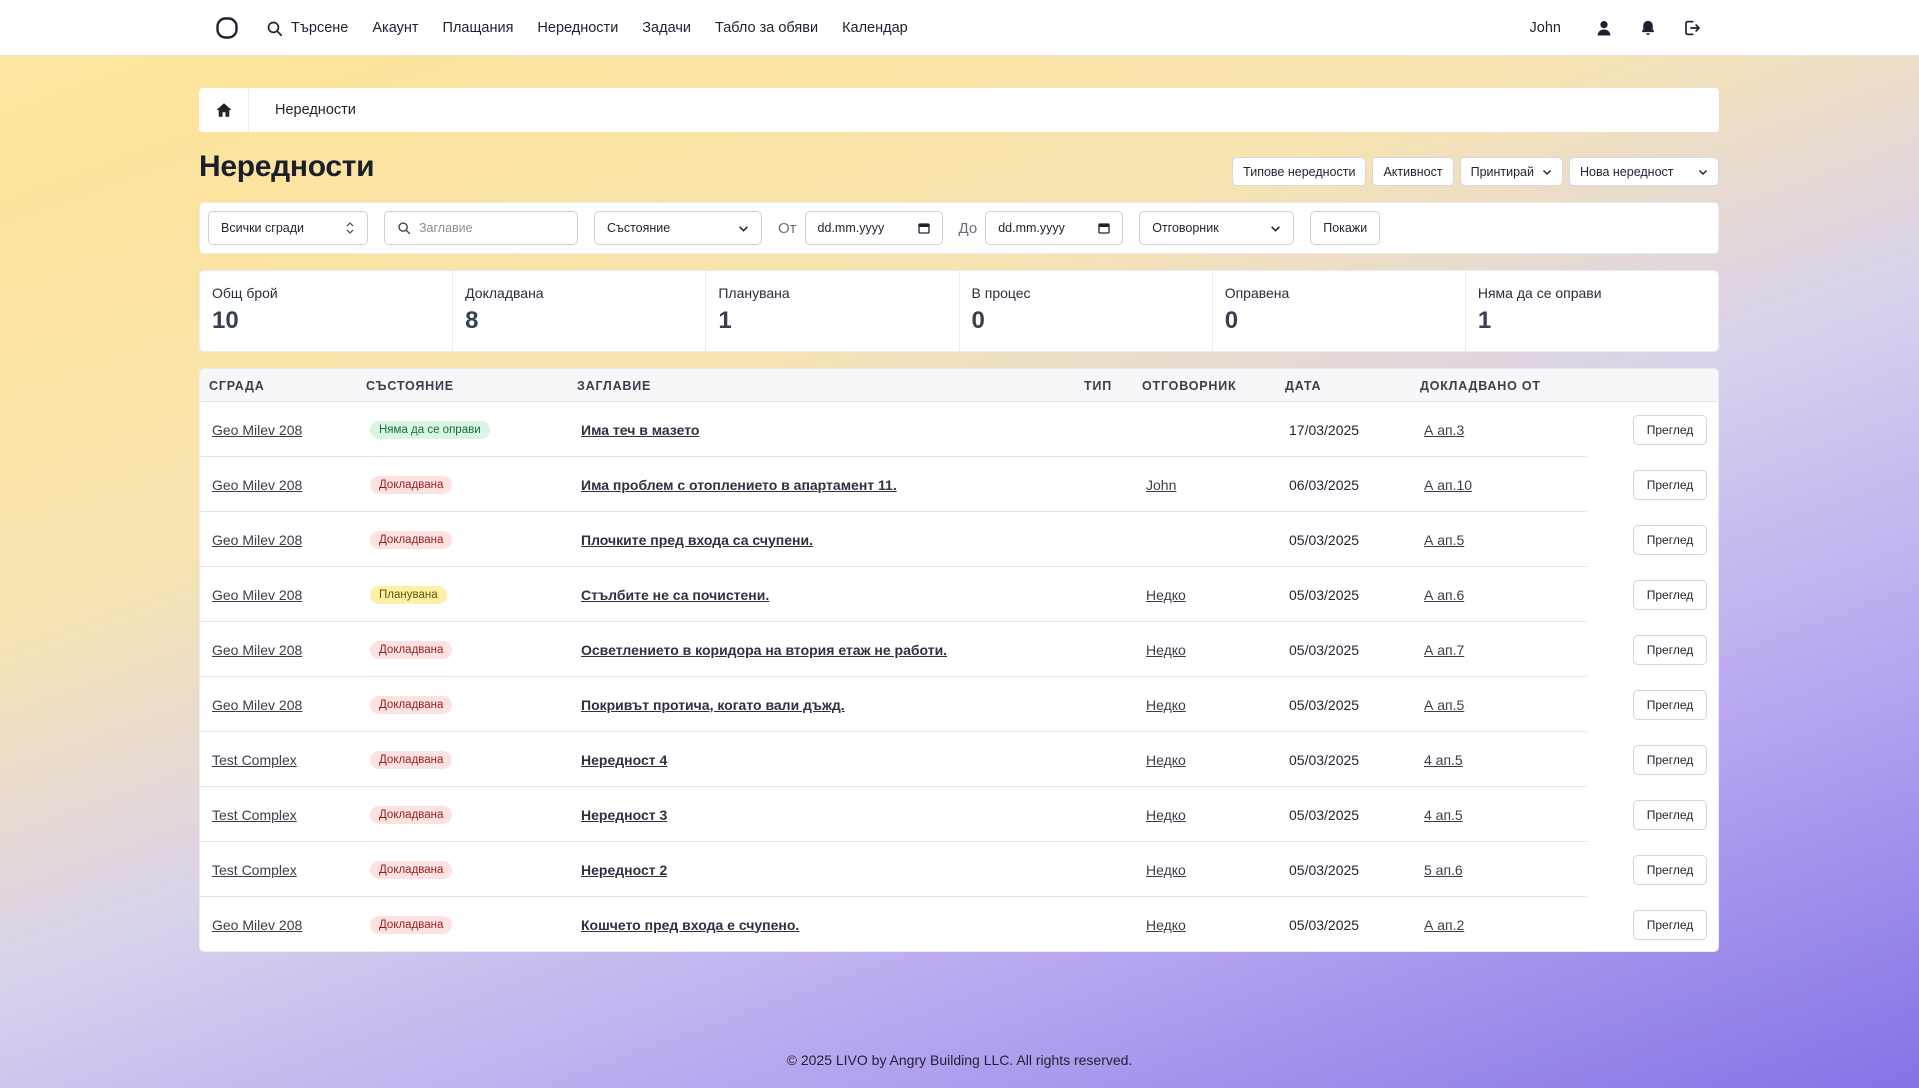 This screenshot has height=1088, width=1919. I want to click on user-icon, so click(1604, 28).